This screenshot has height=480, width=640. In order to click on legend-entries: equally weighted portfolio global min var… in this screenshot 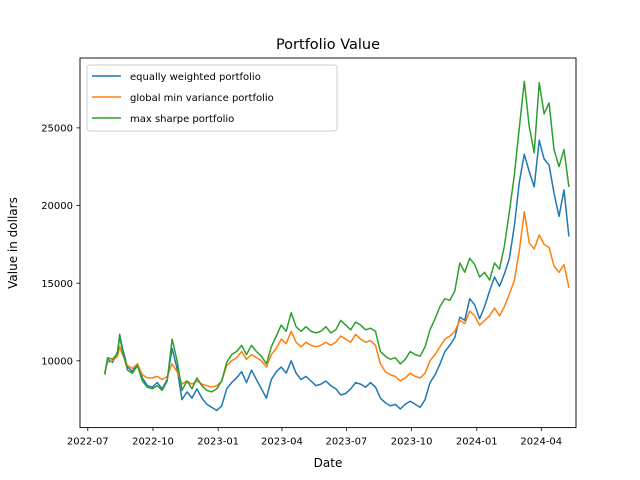, I will do `click(183, 98)`.